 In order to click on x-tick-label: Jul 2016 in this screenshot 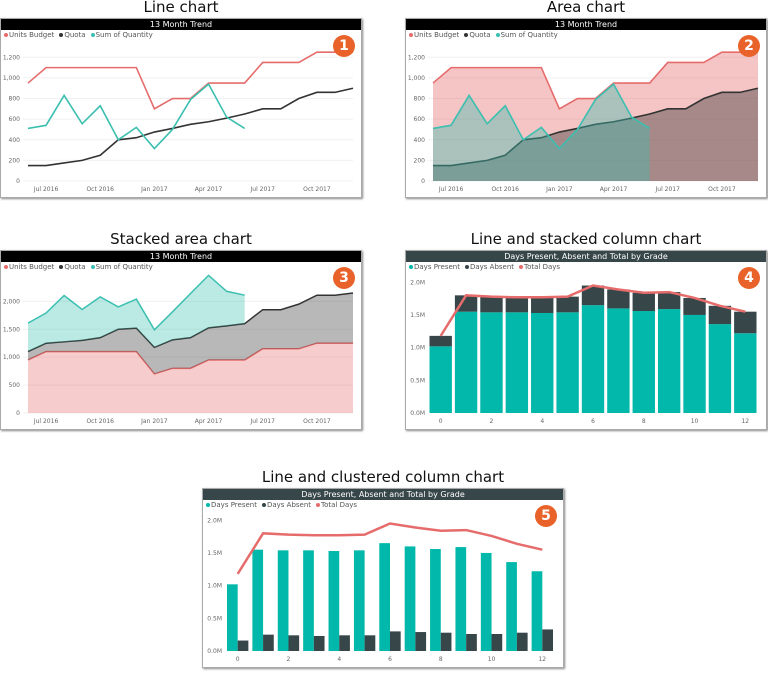, I will do `click(46, 421)`.